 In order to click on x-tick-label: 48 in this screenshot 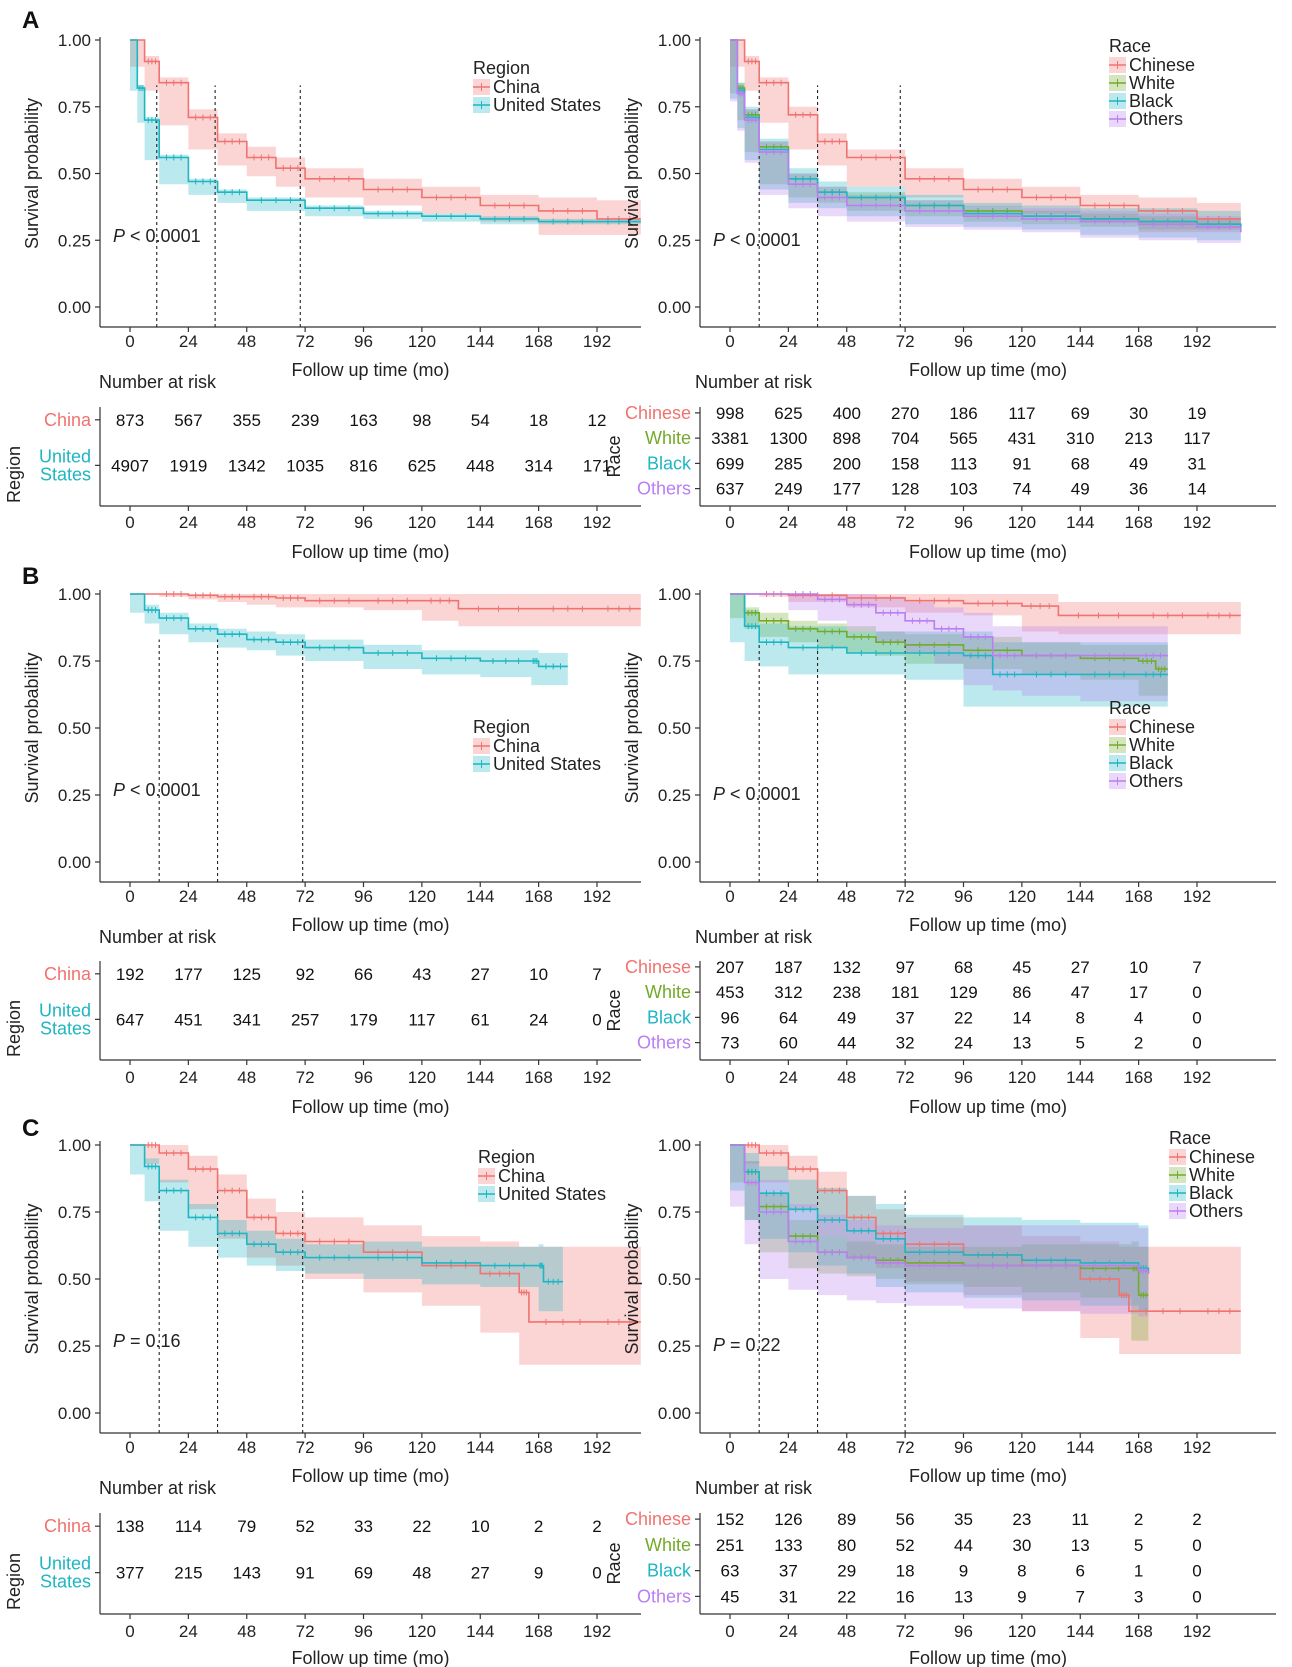, I will do `click(246, 1447)`.